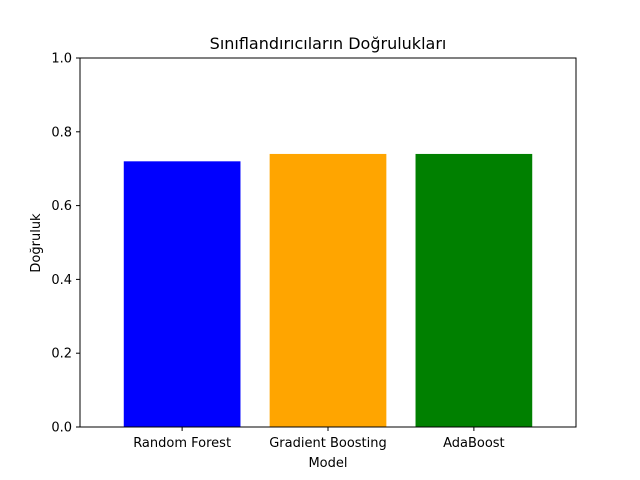  Describe the element at coordinates (65, 244) in the screenshot. I see `y-axis-ticks: 0.0 0.2 0.4 0.6 0.8 1.0` at that location.